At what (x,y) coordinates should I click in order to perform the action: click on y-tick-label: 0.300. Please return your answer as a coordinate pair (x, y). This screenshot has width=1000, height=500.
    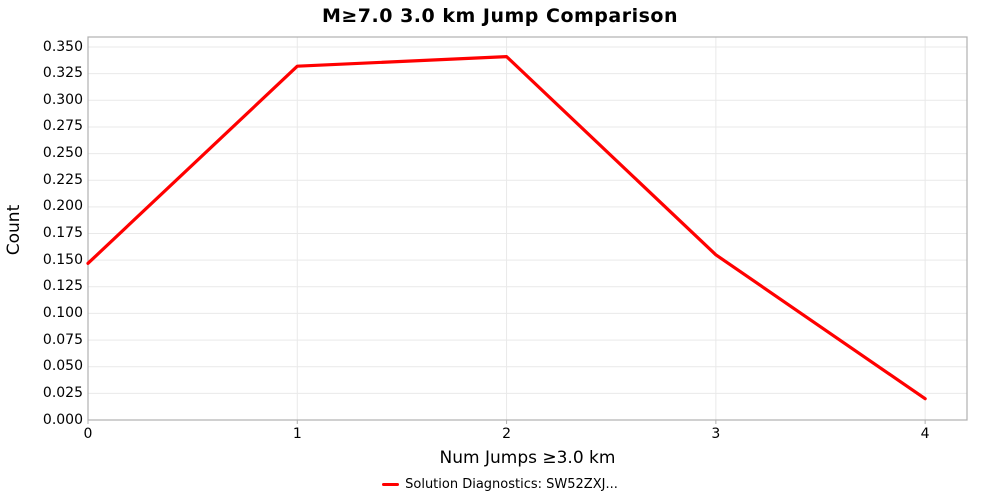
    Looking at the image, I should click on (62, 99).